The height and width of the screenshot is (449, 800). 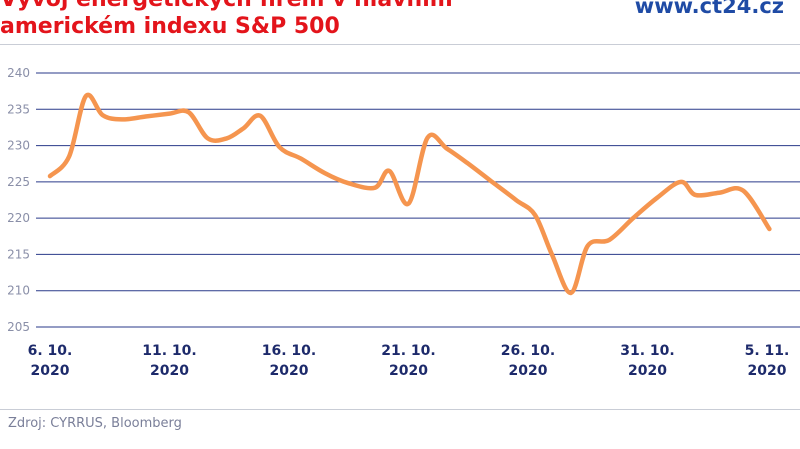 I want to click on y-tick-label-215: 215, so click(x=18, y=254).